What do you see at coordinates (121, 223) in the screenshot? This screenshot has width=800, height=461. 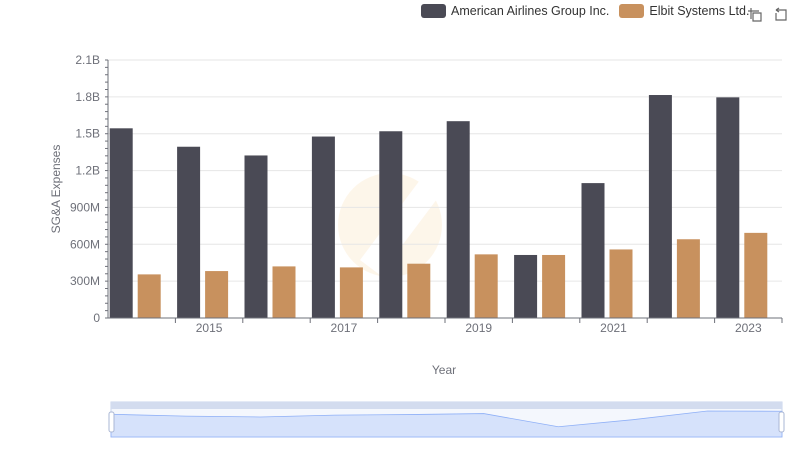 I see `bar-american-airlines-2014` at bounding box center [121, 223].